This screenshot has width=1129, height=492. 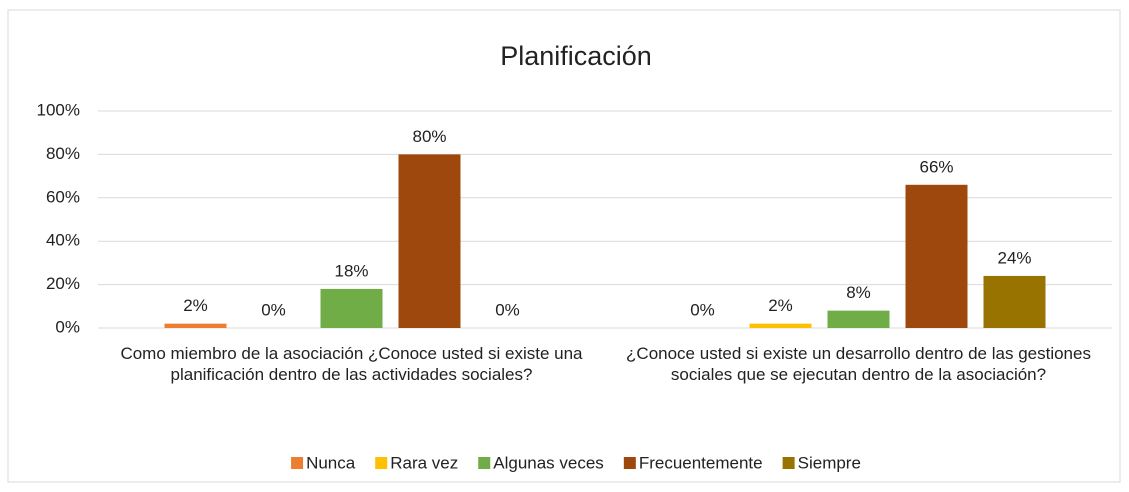 I want to click on y-tick-label: 20%, so click(x=63, y=283).